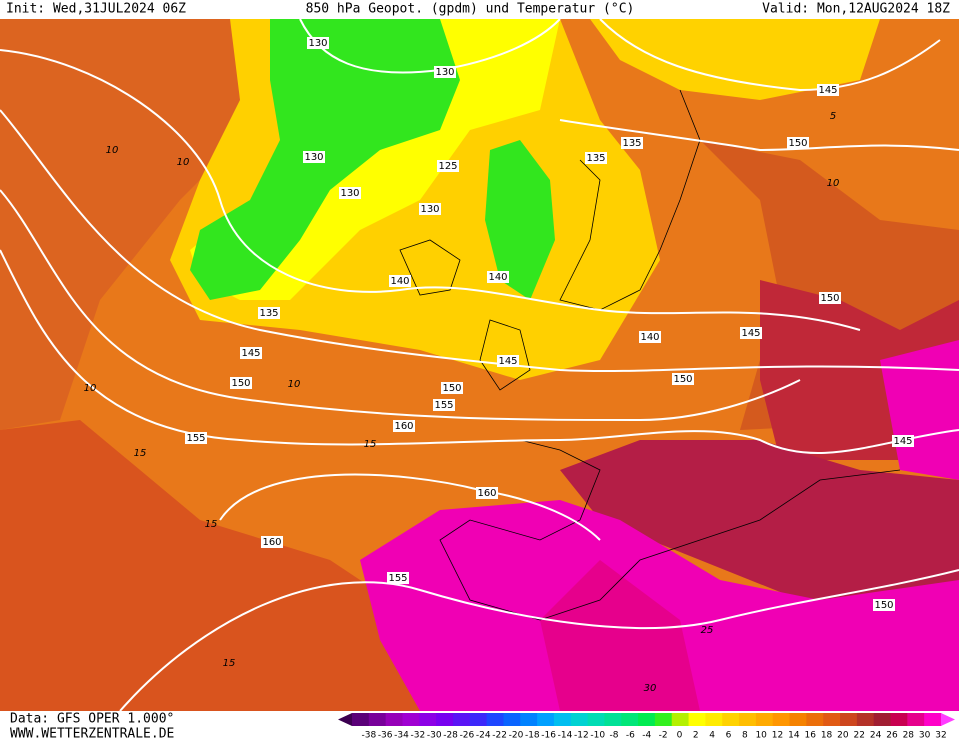 The width and height of the screenshot is (959, 741). What do you see at coordinates (92, 719) in the screenshot?
I see `data-source: Data: GFS OPER 1.000°` at bounding box center [92, 719].